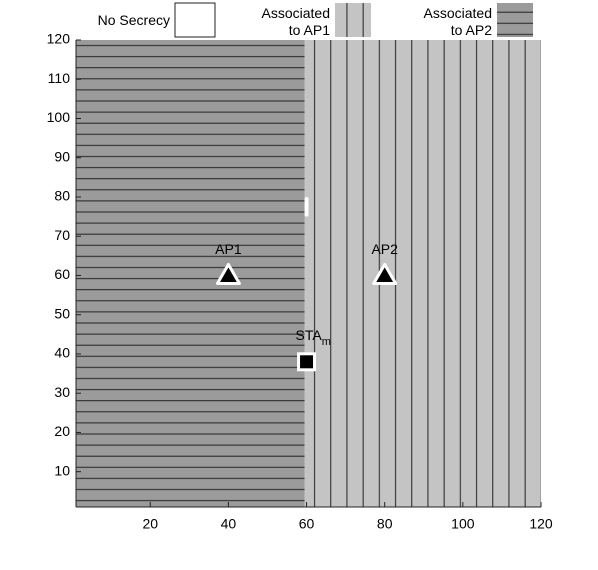 This screenshot has width=598, height=570. Describe the element at coordinates (295, 21) in the screenshot. I see `legend-label: Associated to AP1` at that location.